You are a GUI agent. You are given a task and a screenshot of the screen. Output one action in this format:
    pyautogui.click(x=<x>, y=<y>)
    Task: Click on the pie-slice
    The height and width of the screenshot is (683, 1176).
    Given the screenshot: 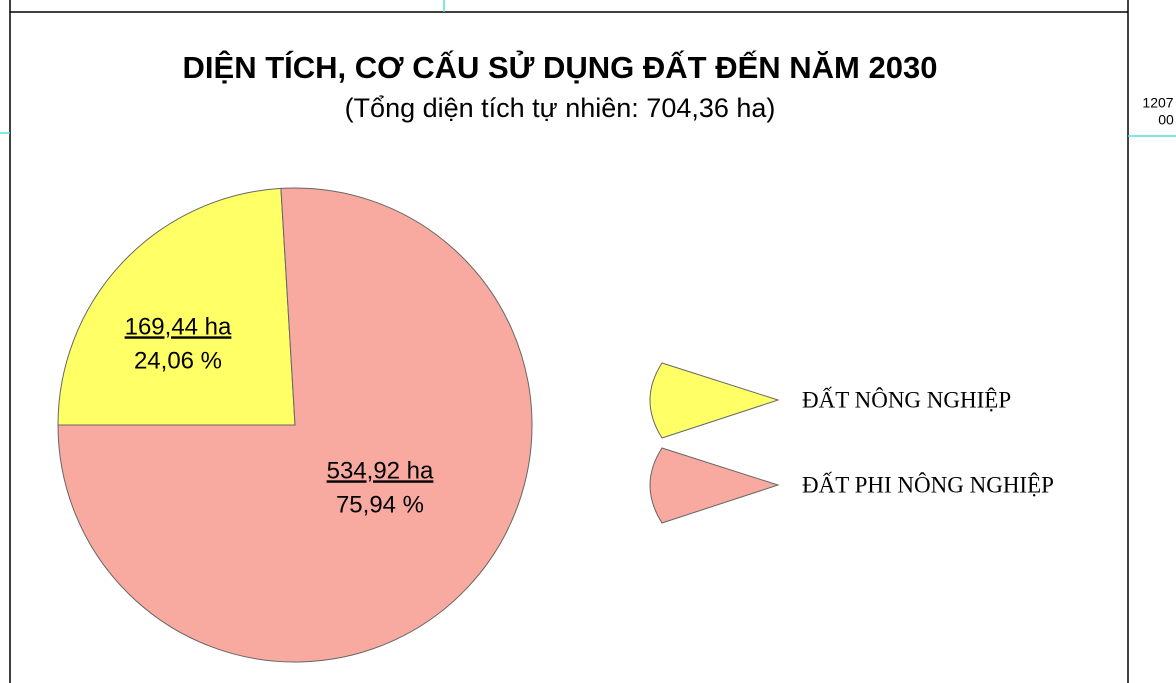 What is the action you would take?
    pyautogui.click(x=176, y=306)
    